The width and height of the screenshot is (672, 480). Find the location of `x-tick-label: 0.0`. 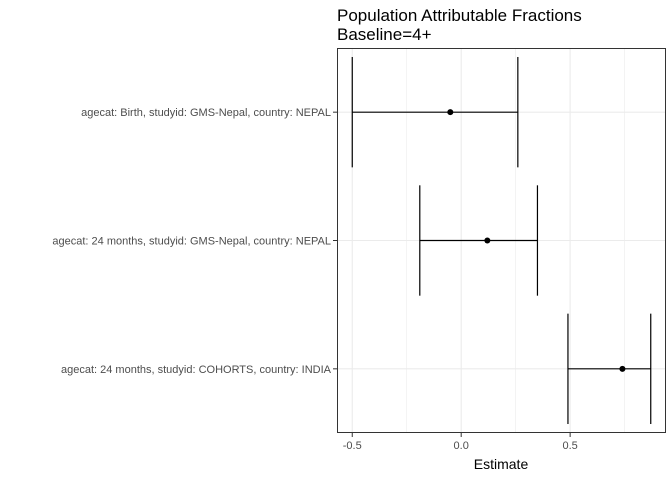

x-tick-label: 0.0 is located at coordinates (461, 446).